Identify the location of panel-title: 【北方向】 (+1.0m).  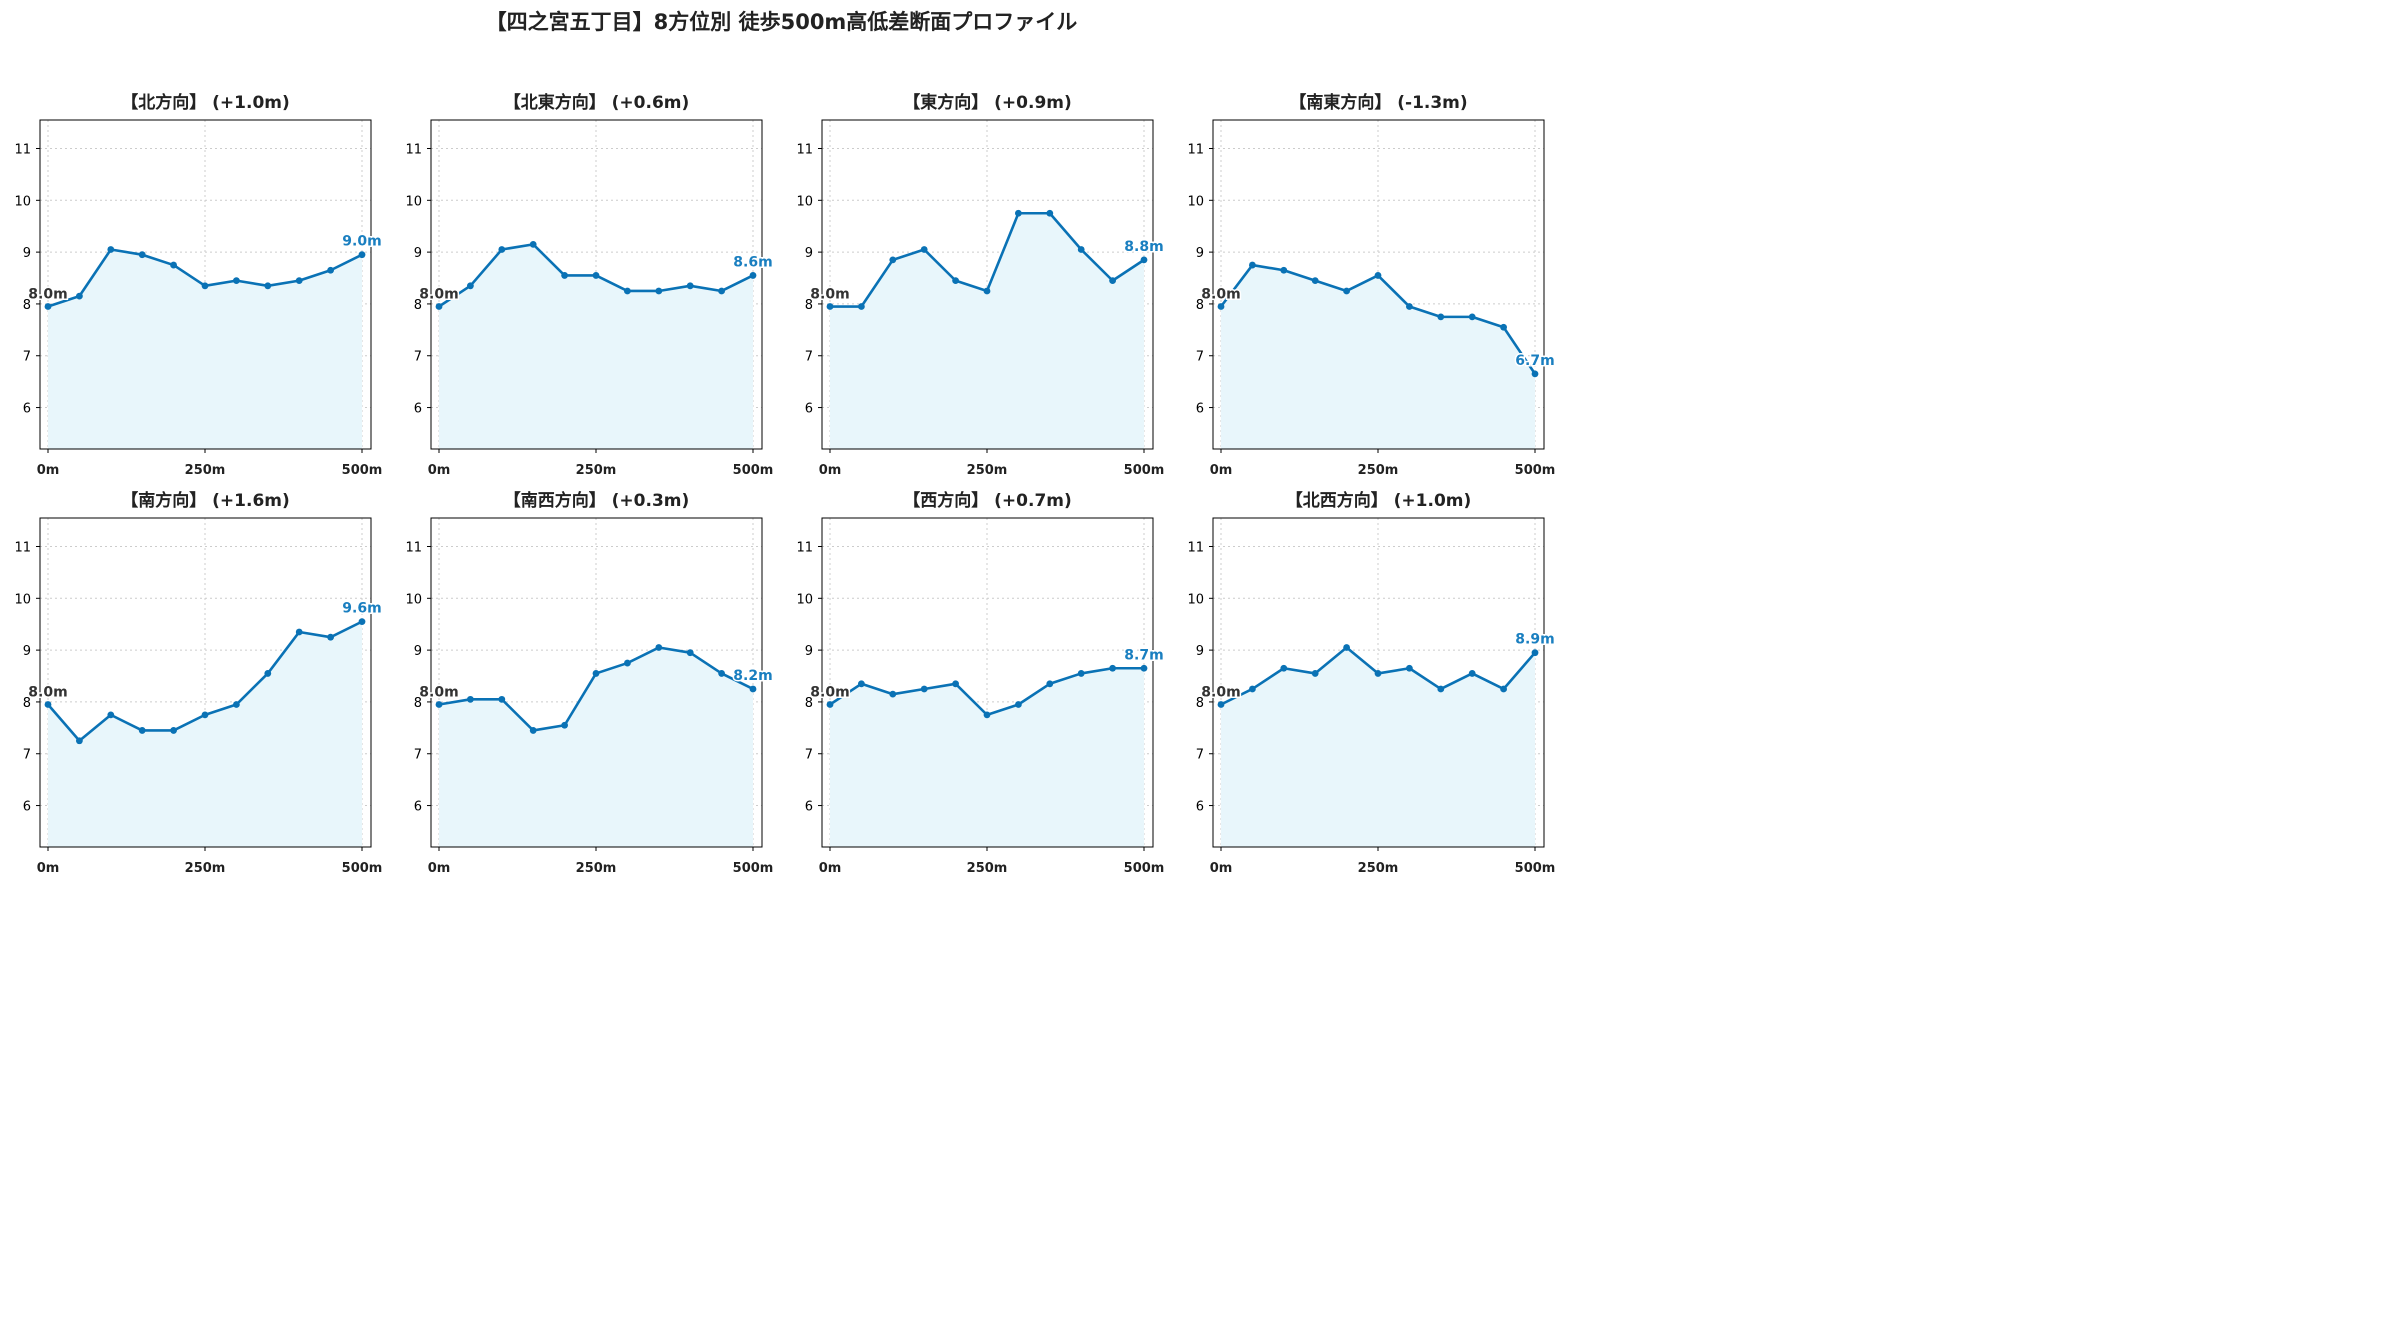
(205, 102).